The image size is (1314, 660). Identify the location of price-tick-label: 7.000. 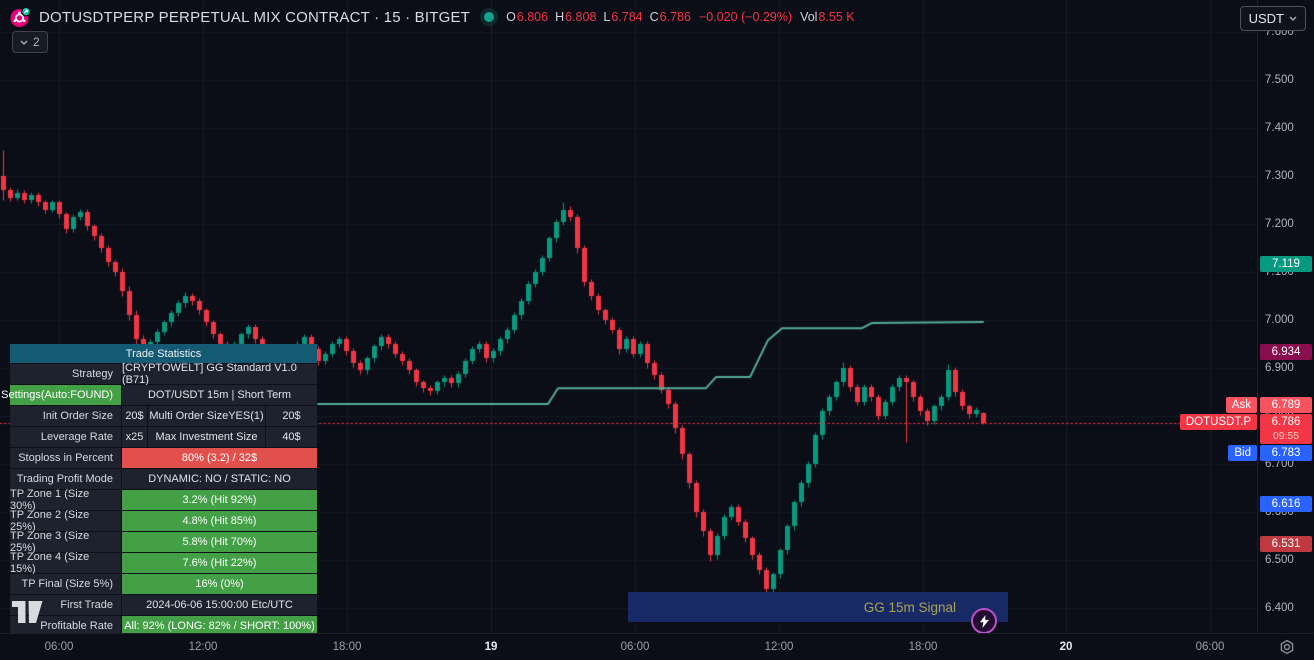
(1279, 320).